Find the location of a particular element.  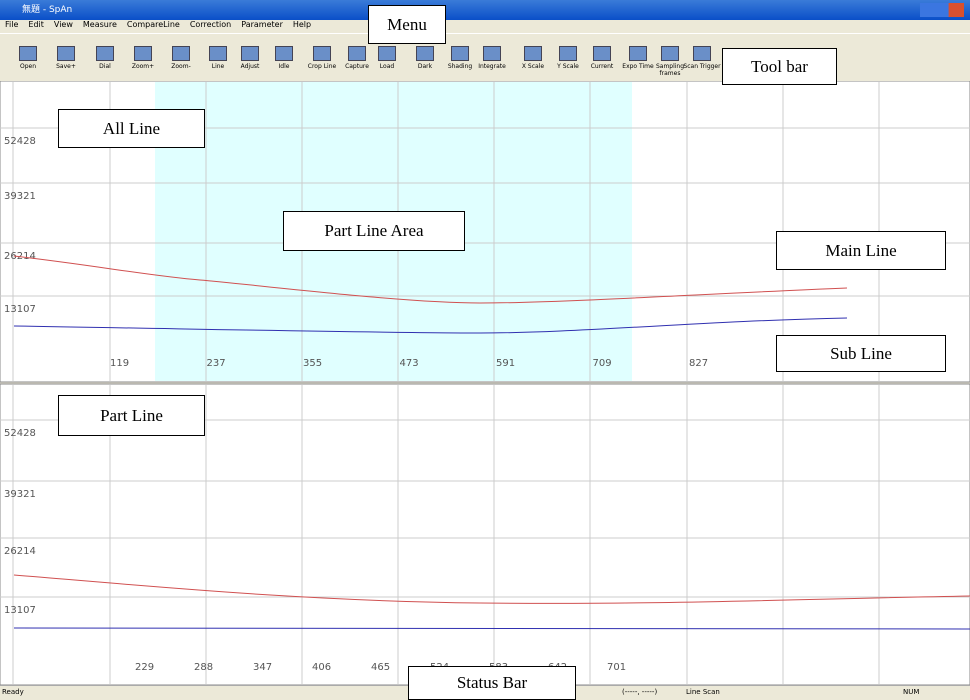

status-field: Ready is located at coordinates (13, 692).